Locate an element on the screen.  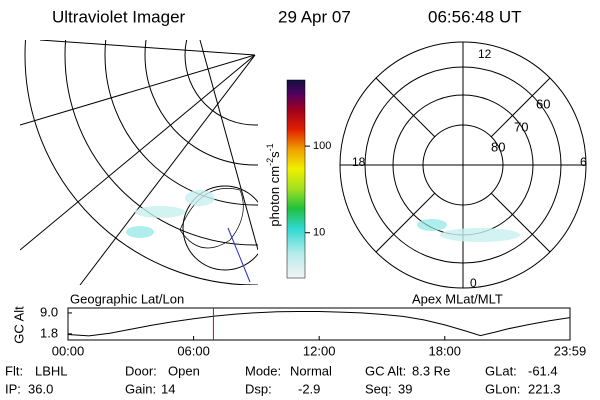
status-value: 14 is located at coordinates (168, 388).